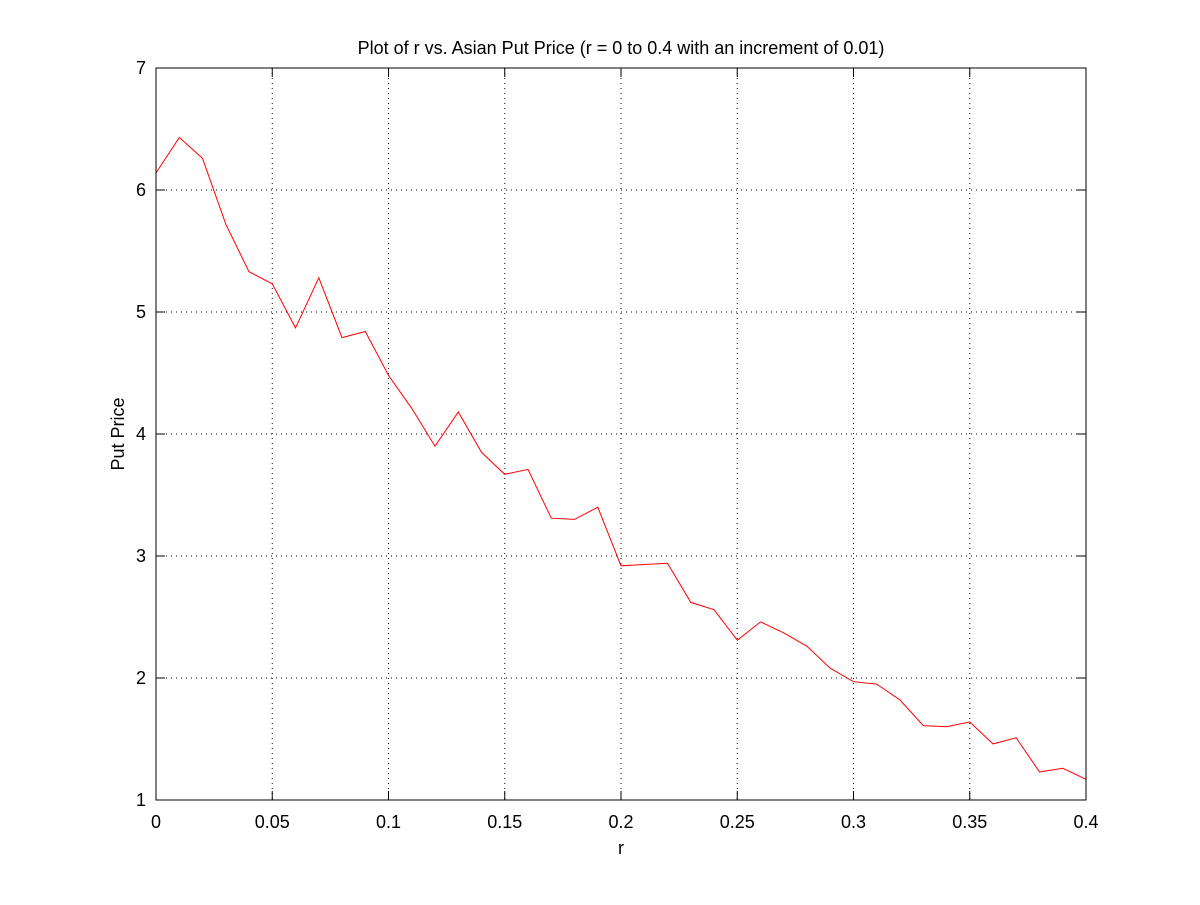 This screenshot has width=1200, height=905. I want to click on x-tick-label: 0.2, so click(620, 822).